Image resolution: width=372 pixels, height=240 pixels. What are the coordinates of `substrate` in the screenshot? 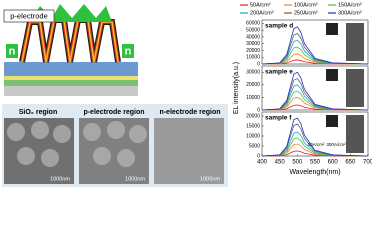 It's located at (71, 91).